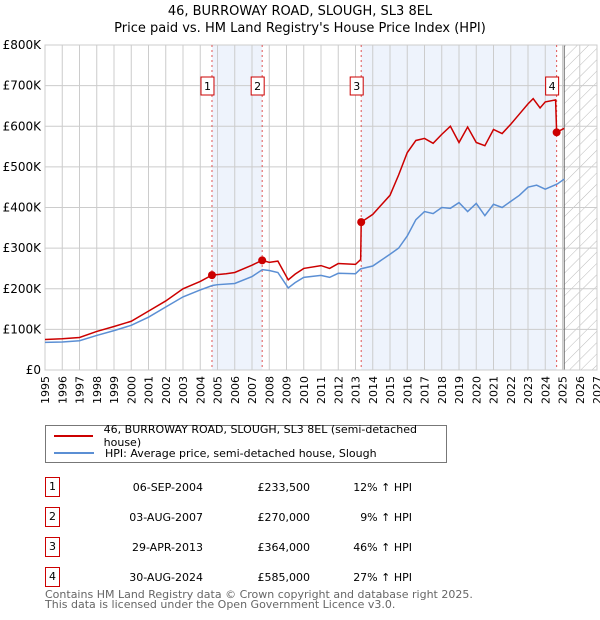  Describe the element at coordinates (595, 390) in the screenshot. I see `x-tick-label: 2027` at that location.